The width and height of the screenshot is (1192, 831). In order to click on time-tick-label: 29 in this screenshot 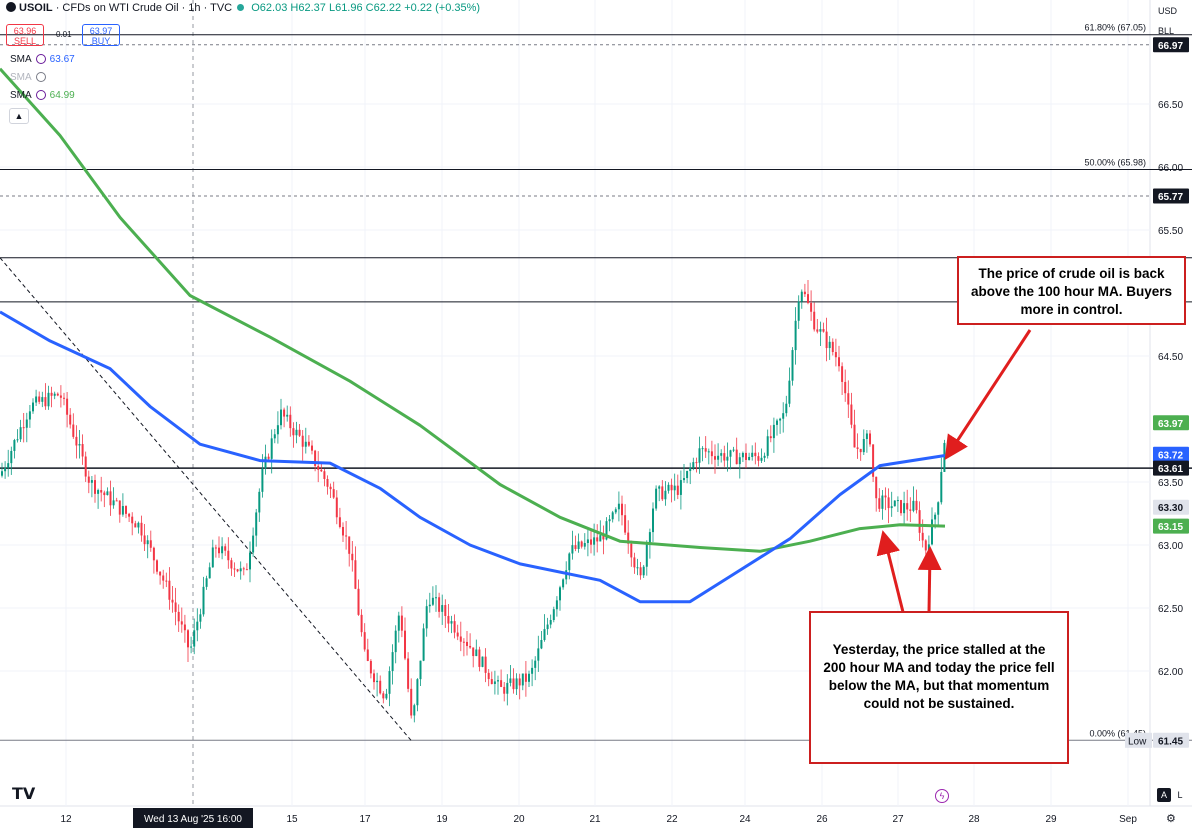, I will do `click(1051, 819)`.